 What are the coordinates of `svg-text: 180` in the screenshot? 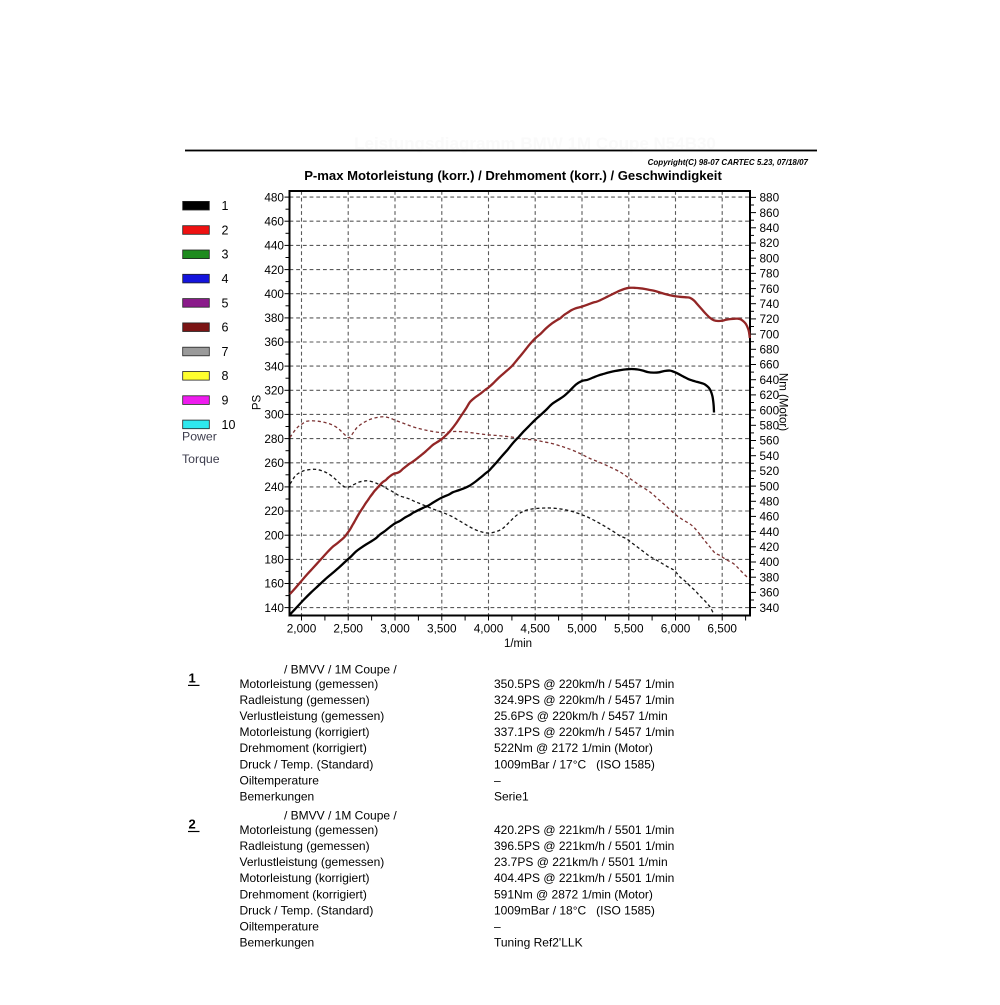 It's located at (274, 560).